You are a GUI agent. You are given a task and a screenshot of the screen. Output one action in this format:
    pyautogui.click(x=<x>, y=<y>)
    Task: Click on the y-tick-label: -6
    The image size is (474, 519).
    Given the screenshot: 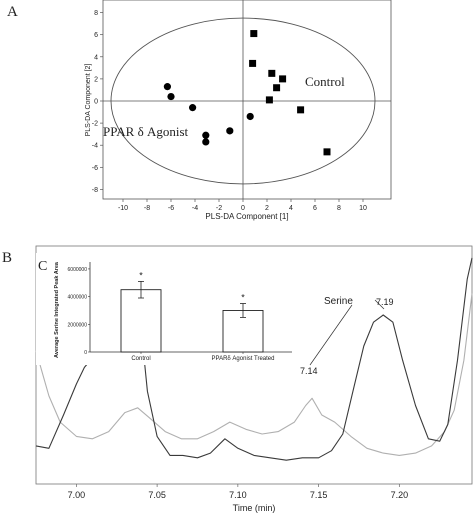 What is the action you would take?
    pyautogui.click(x=95, y=168)
    